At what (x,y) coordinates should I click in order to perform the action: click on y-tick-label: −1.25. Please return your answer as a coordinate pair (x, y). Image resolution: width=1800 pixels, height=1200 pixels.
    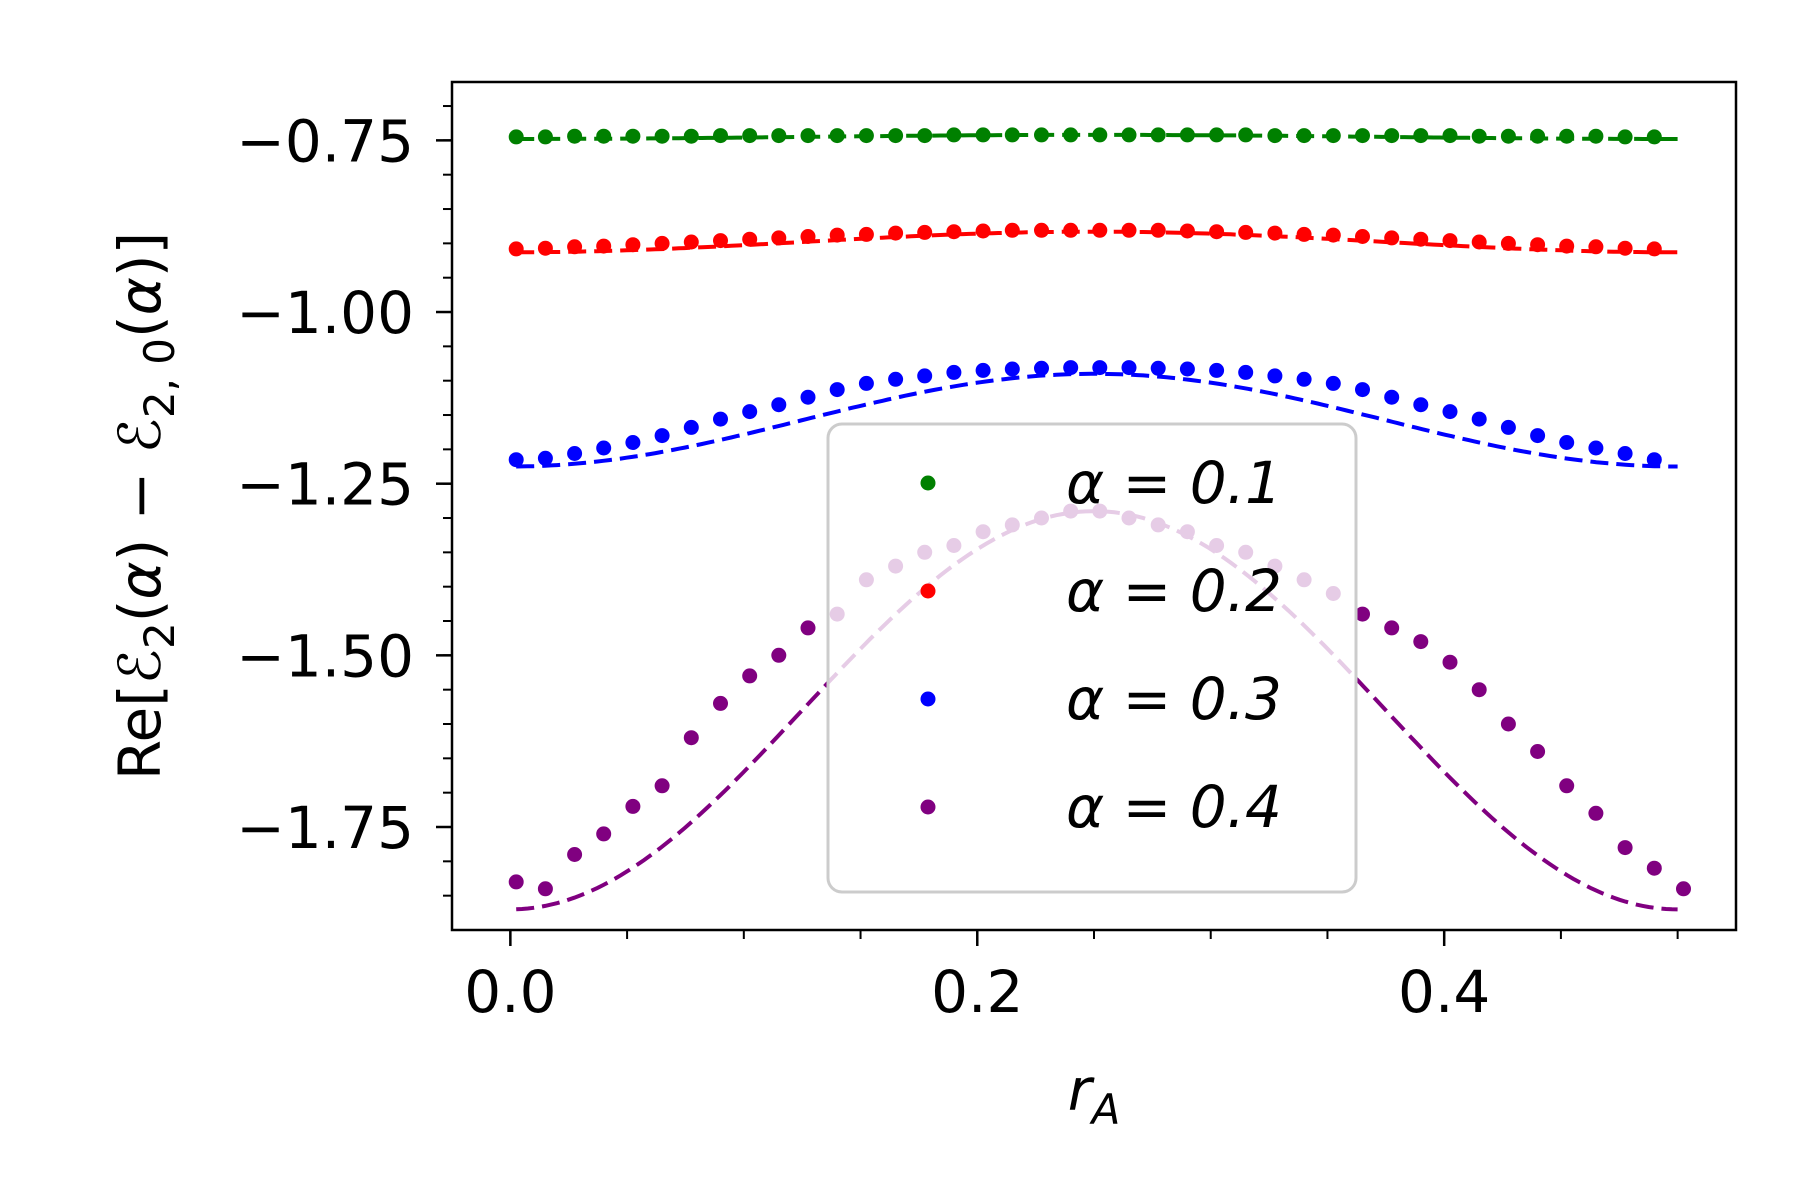
    Looking at the image, I should click on (325, 485).